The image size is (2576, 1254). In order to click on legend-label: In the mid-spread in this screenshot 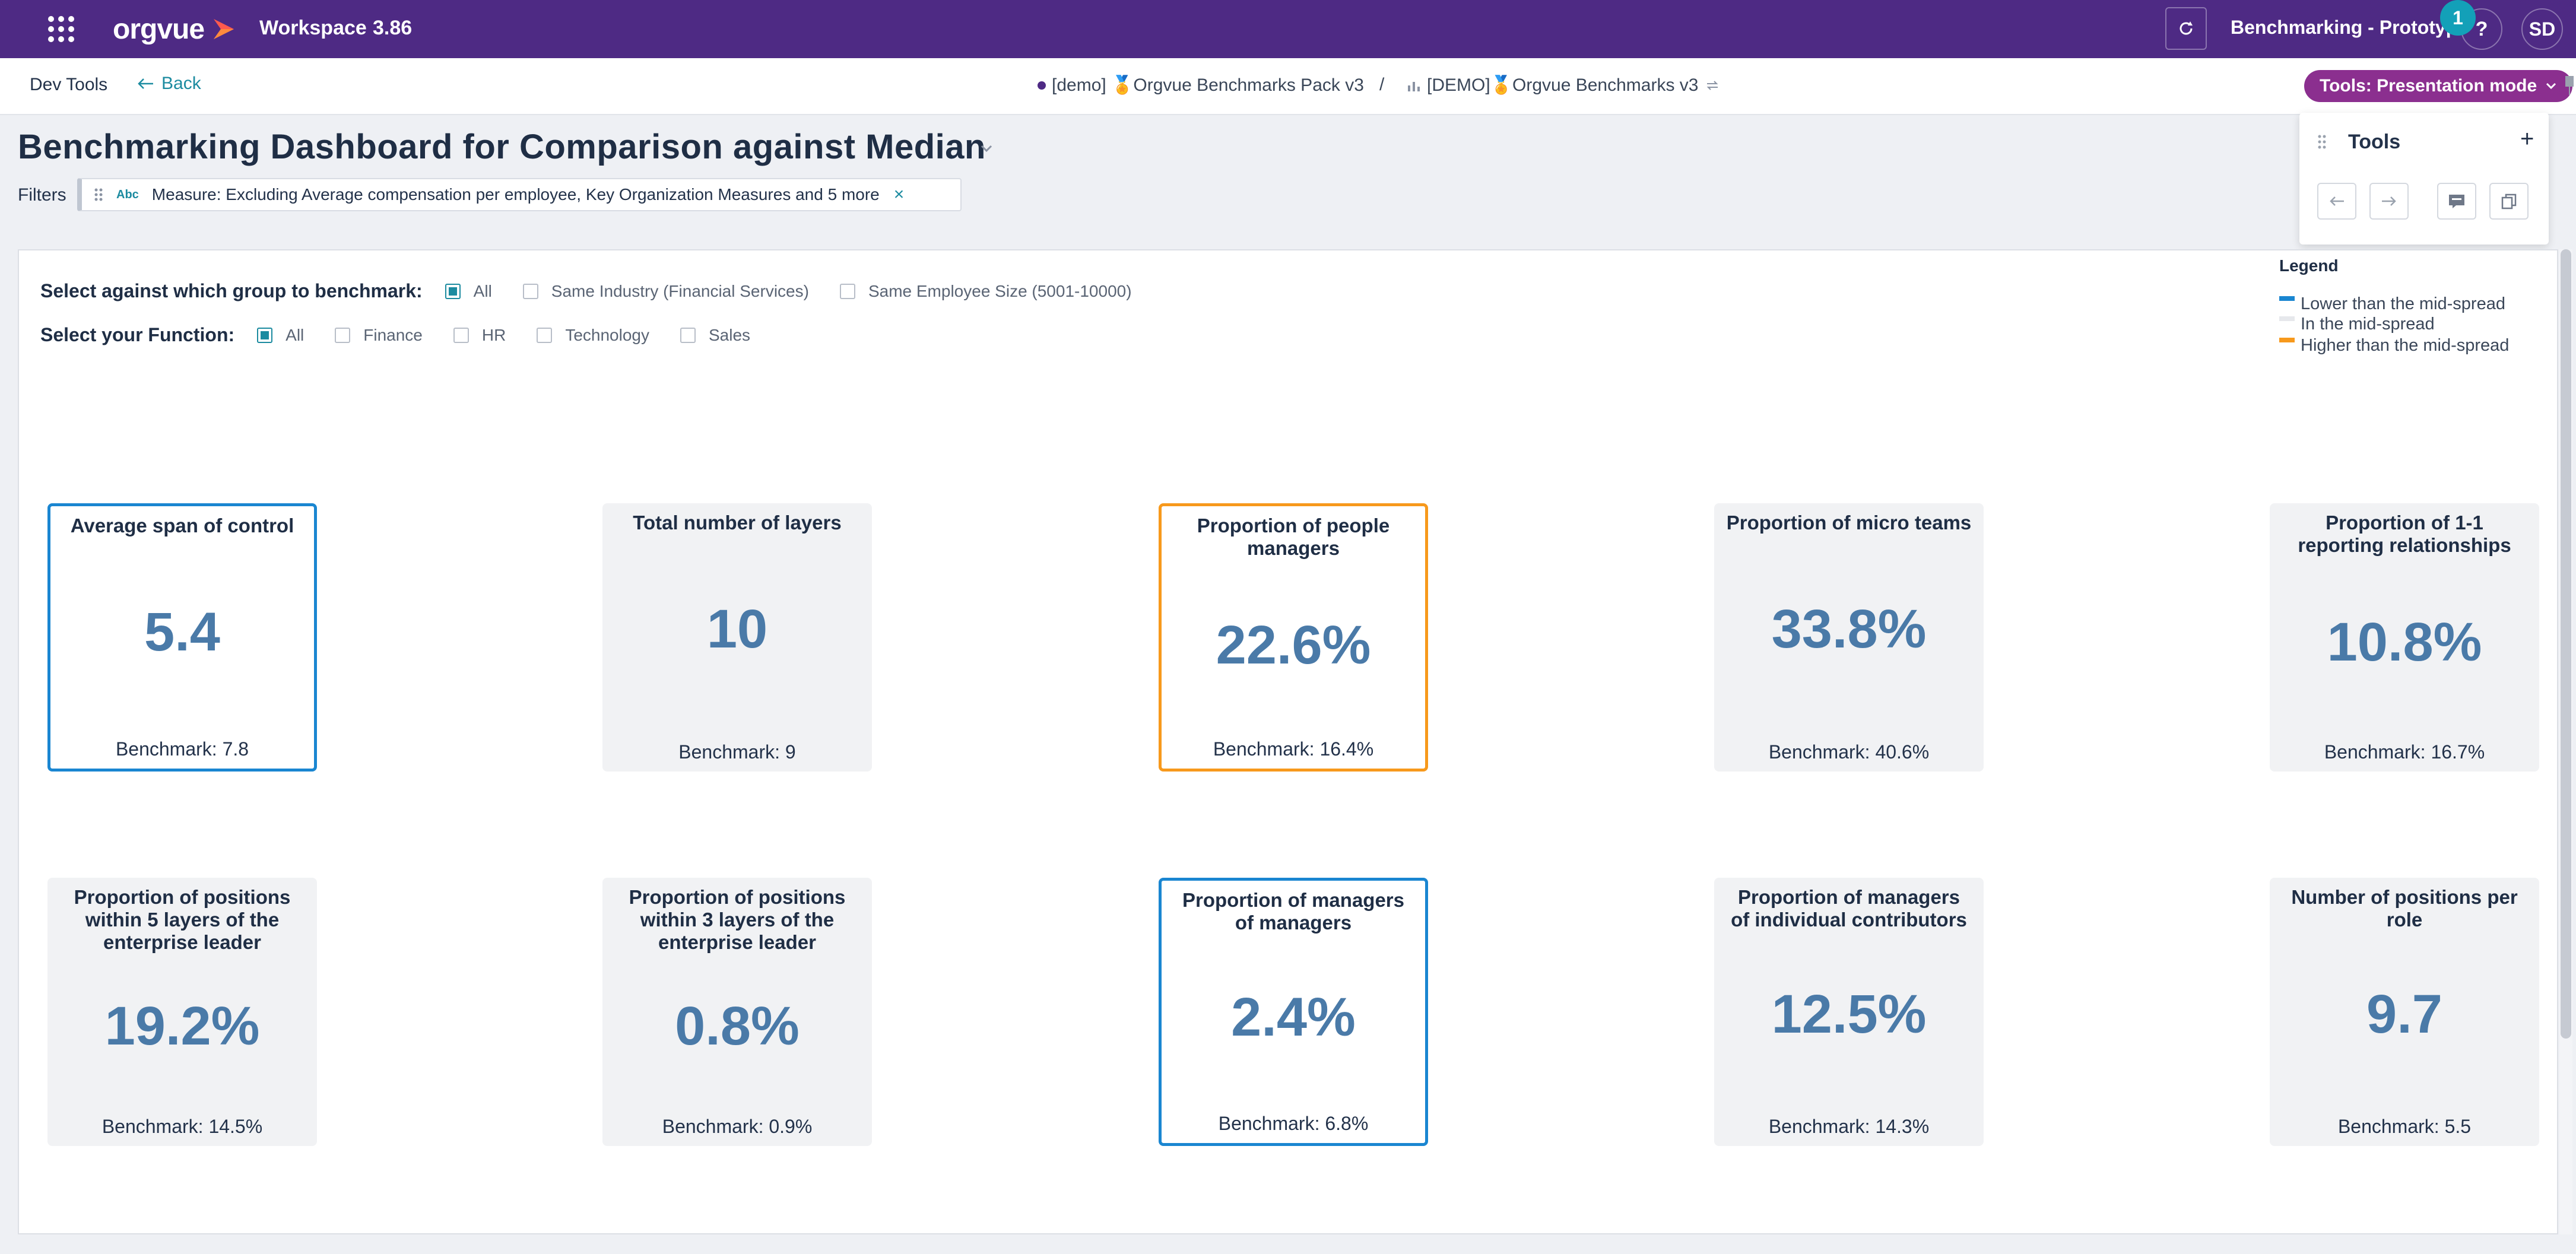, I will do `click(2368, 324)`.